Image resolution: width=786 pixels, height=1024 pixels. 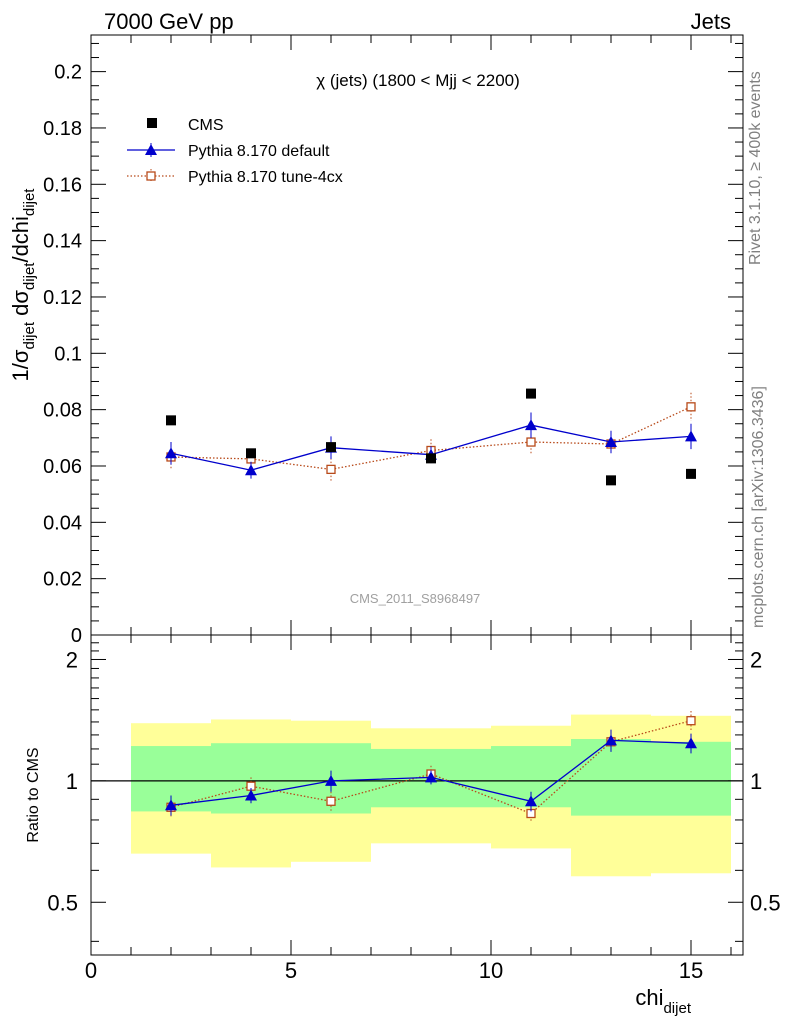 I want to click on main-ylabel: 1/σdijet dσdijet/dchidijet, so click(x=23, y=285).